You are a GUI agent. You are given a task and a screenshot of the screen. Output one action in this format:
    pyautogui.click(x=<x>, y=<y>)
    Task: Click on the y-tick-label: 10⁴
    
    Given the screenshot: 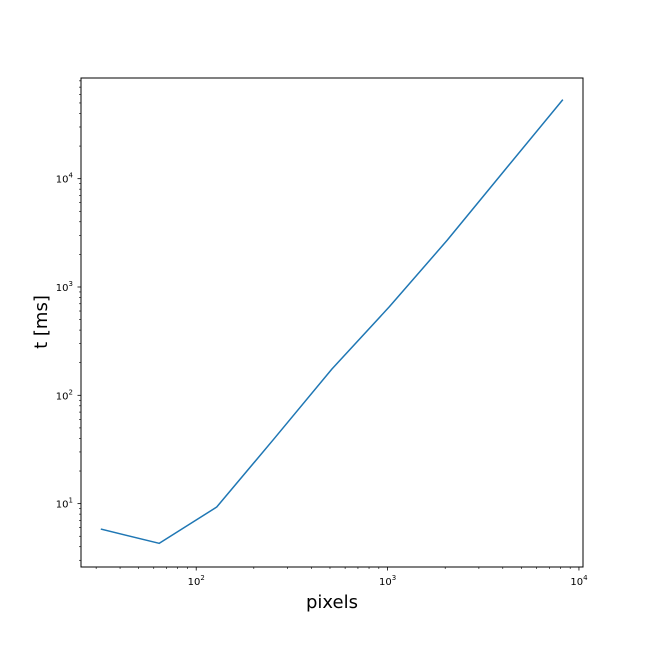 What is the action you would take?
    pyautogui.click(x=65, y=179)
    